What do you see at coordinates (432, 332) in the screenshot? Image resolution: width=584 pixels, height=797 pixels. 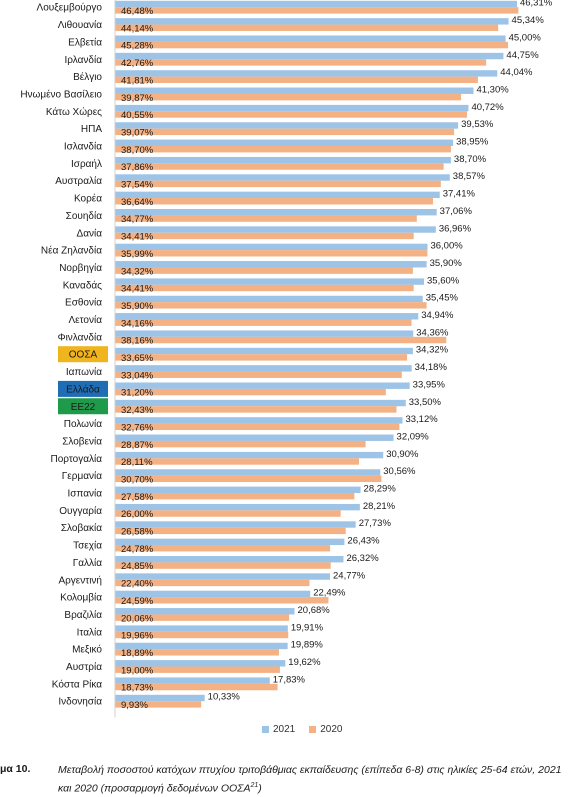 I see `value-label-2021: 34,36%` at bounding box center [432, 332].